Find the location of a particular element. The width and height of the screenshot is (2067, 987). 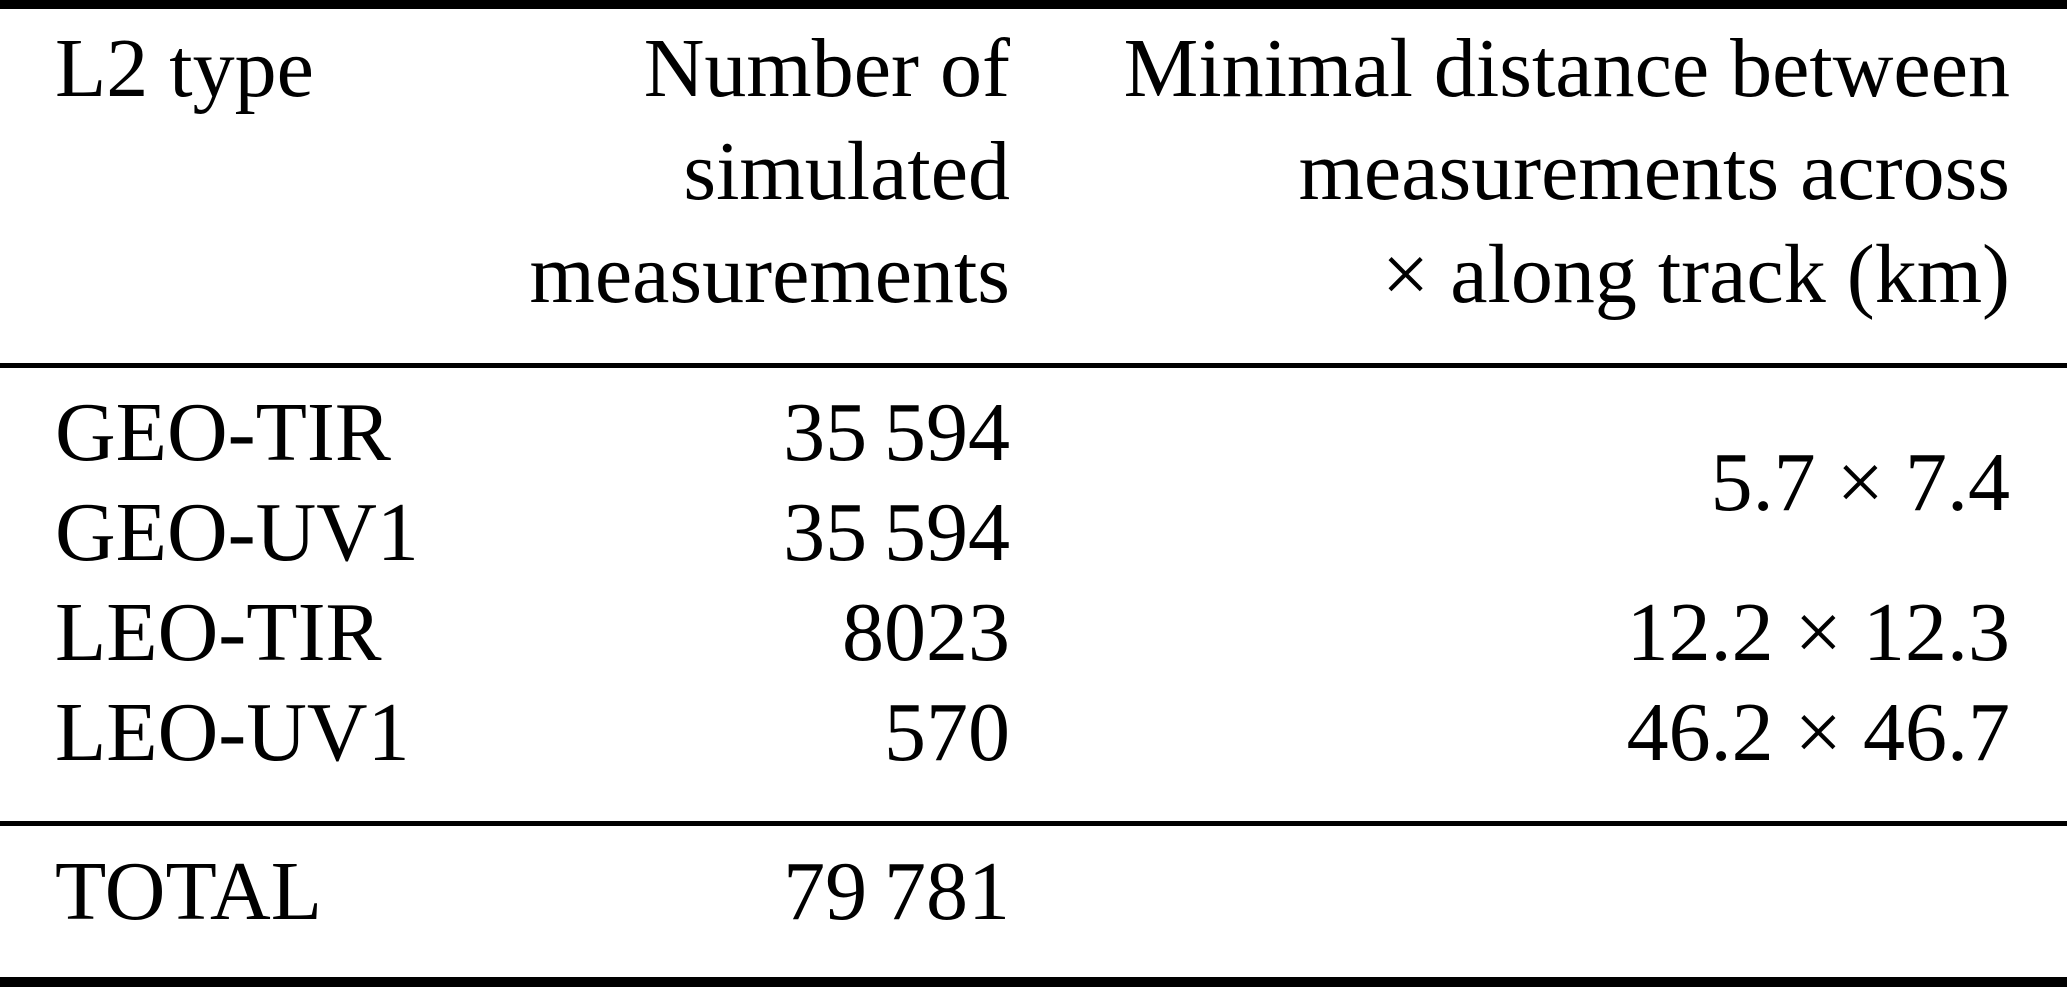

table-row-leo-uv1: LEO-UV1 570 46.2 × 46.7 is located at coordinates (1033, 753).